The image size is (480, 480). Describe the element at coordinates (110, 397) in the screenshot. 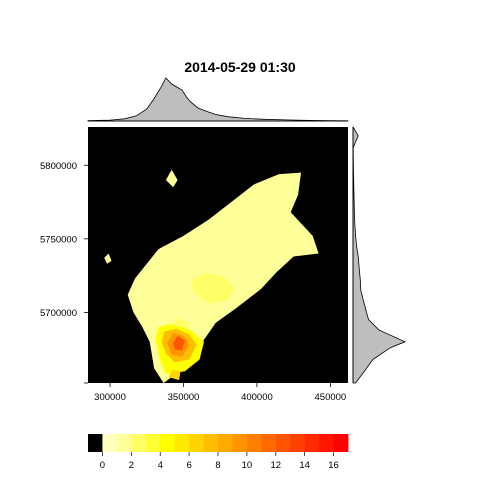

I see `x-tick-label: 300000` at that location.